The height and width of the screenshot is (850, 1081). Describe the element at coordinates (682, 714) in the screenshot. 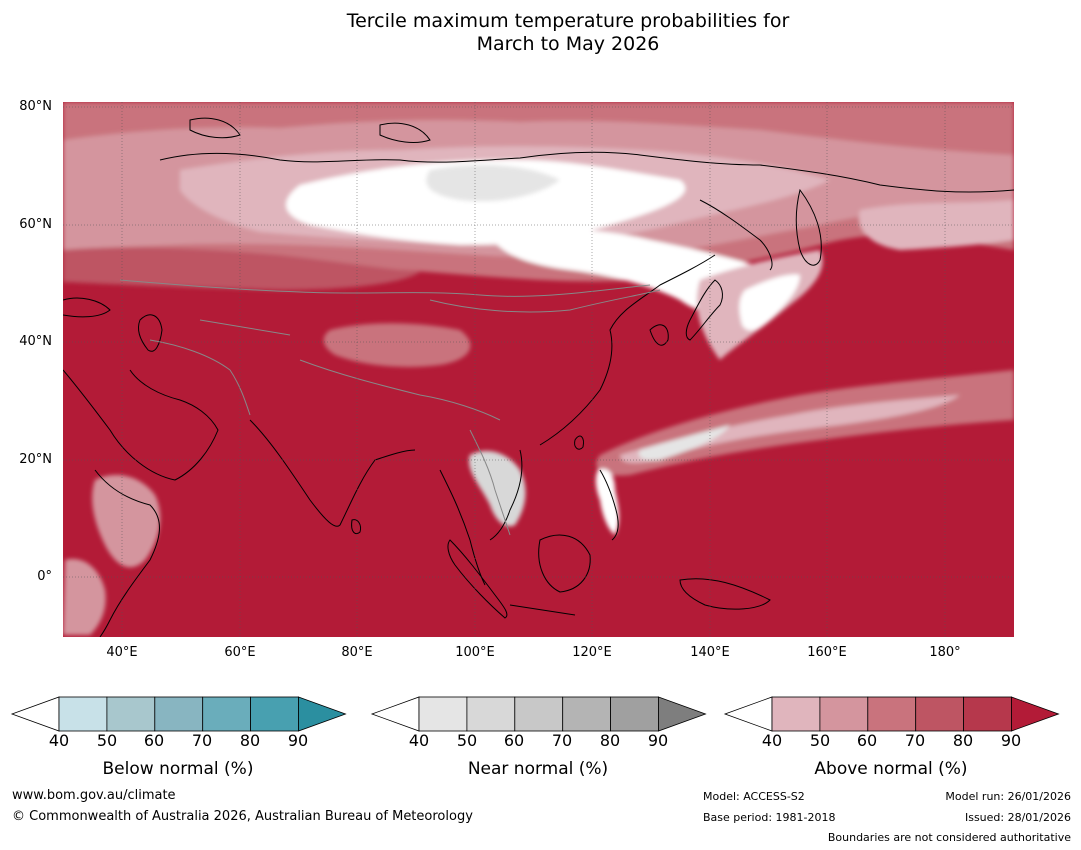

I see `near-colorbar-max-extend` at that location.